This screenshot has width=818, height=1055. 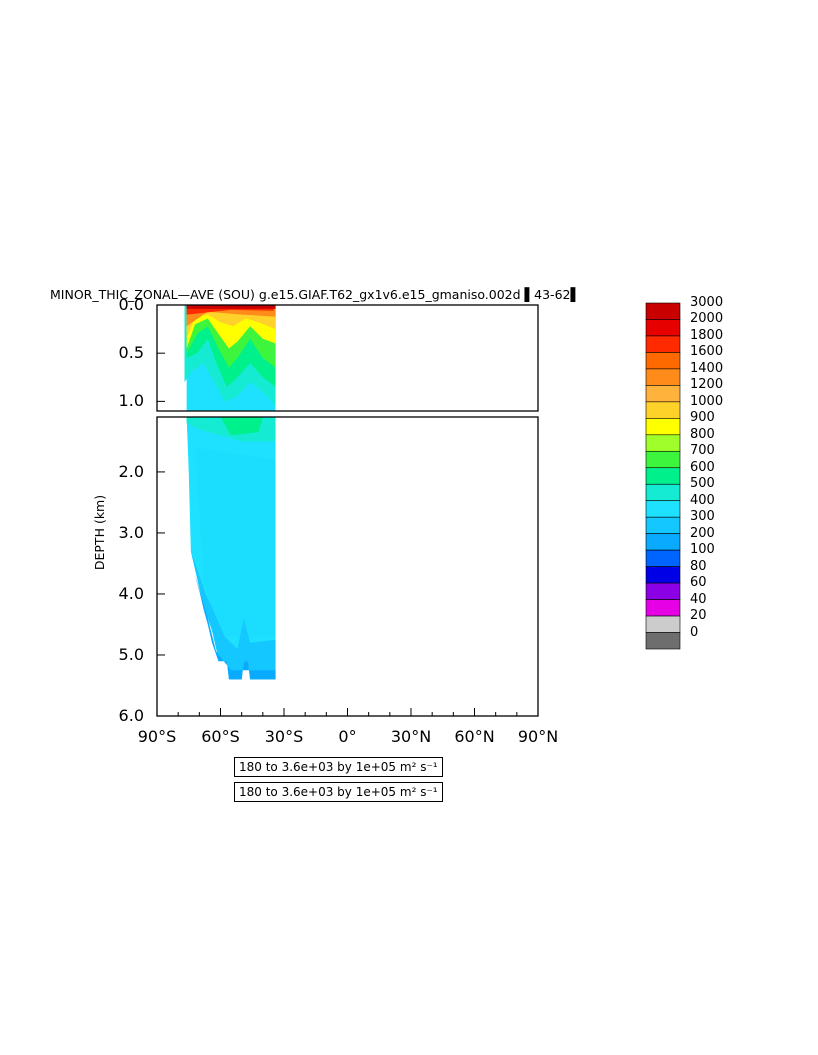 I want to click on y-tick-label: 2.0, so click(x=131, y=471).